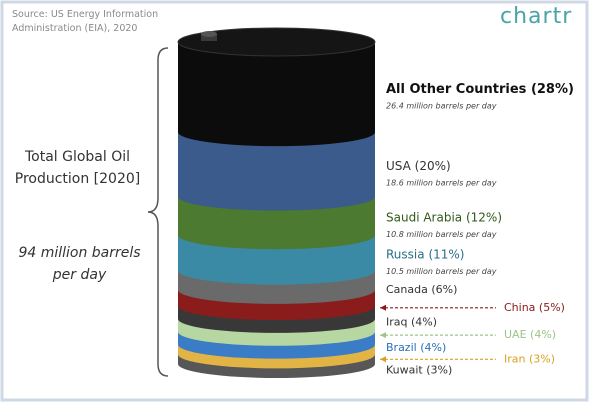  What do you see at coordinates (515, 358) in the screenshot?
I see `category-name: Iran` at bounding box center [515, 358].